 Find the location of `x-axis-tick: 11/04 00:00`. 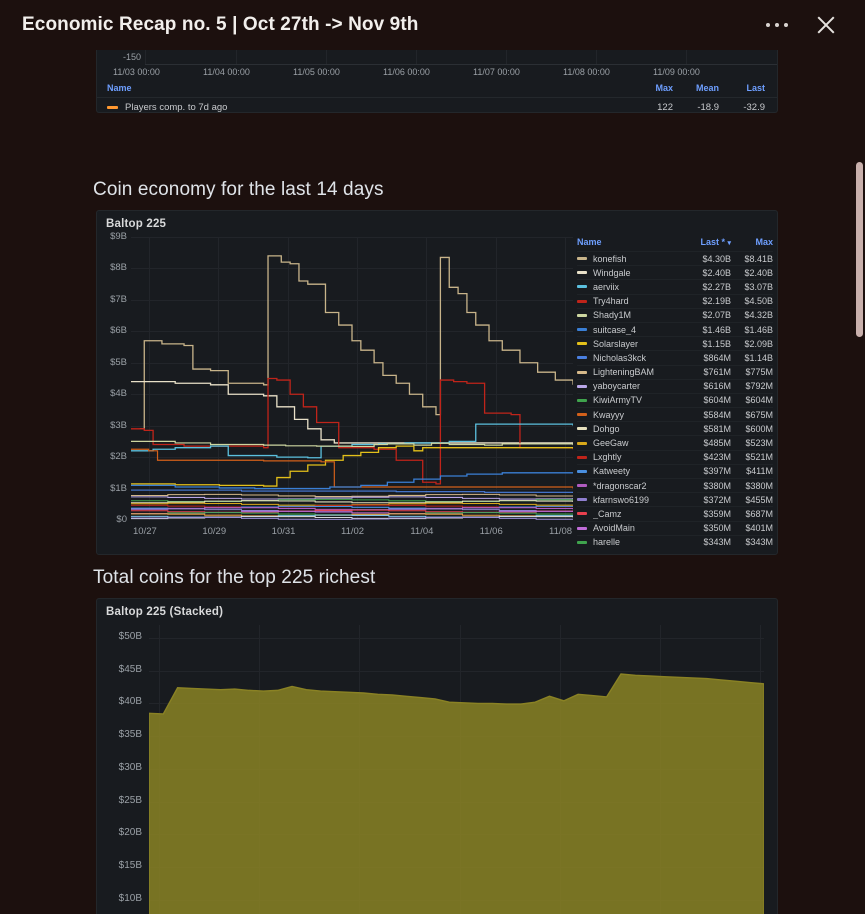

x-axis-tick: 11/04 00:00 is located at coordinates (226, 72).